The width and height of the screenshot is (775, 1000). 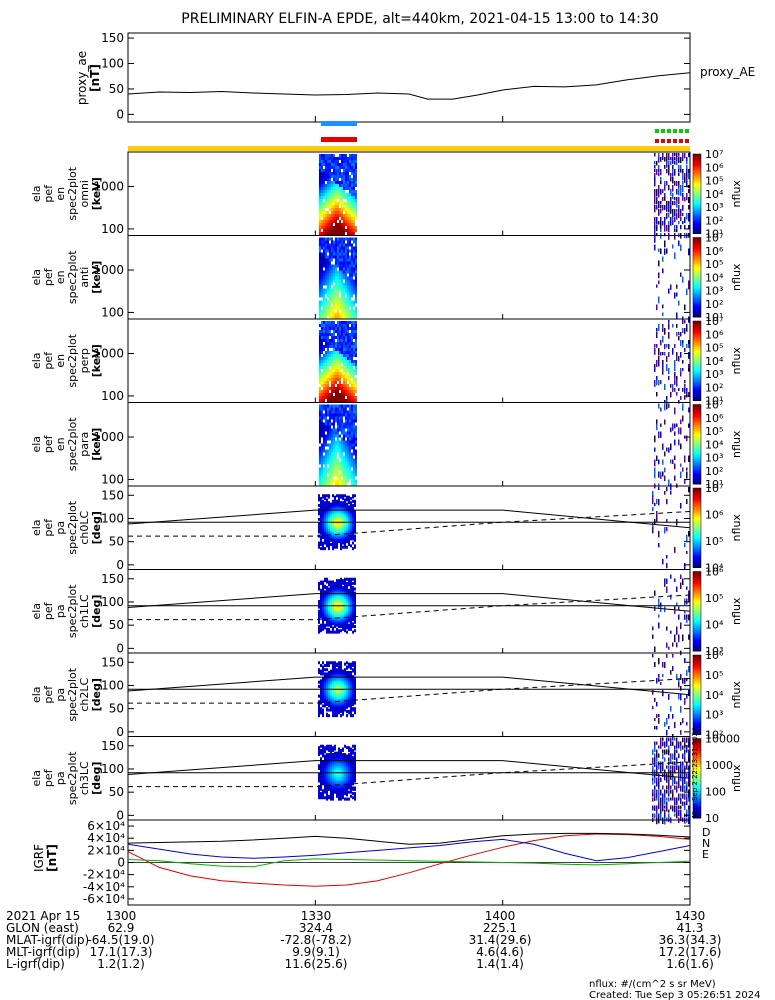 What do you see at coordinates (697, 634) in the screenshot?
I see `pitch-angle-spectrogram-2-colorbar-cell` at bounding box center [697, 634].